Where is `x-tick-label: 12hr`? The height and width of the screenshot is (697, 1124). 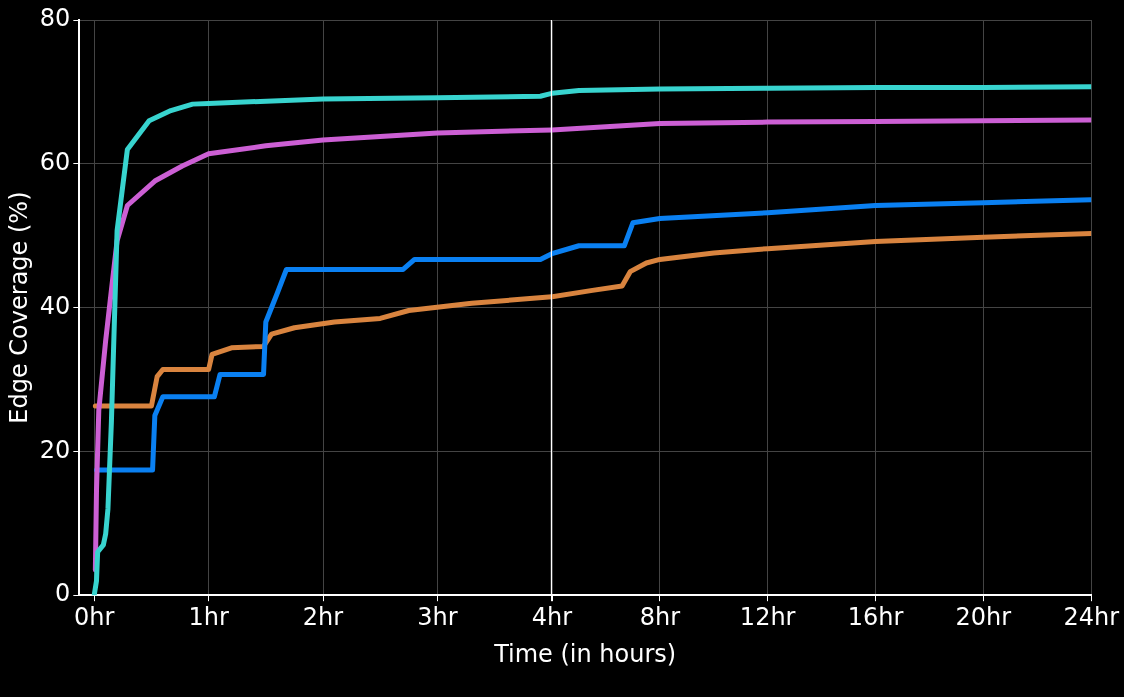 x-tick-label: 12hr is located at coordinates (767, 616).